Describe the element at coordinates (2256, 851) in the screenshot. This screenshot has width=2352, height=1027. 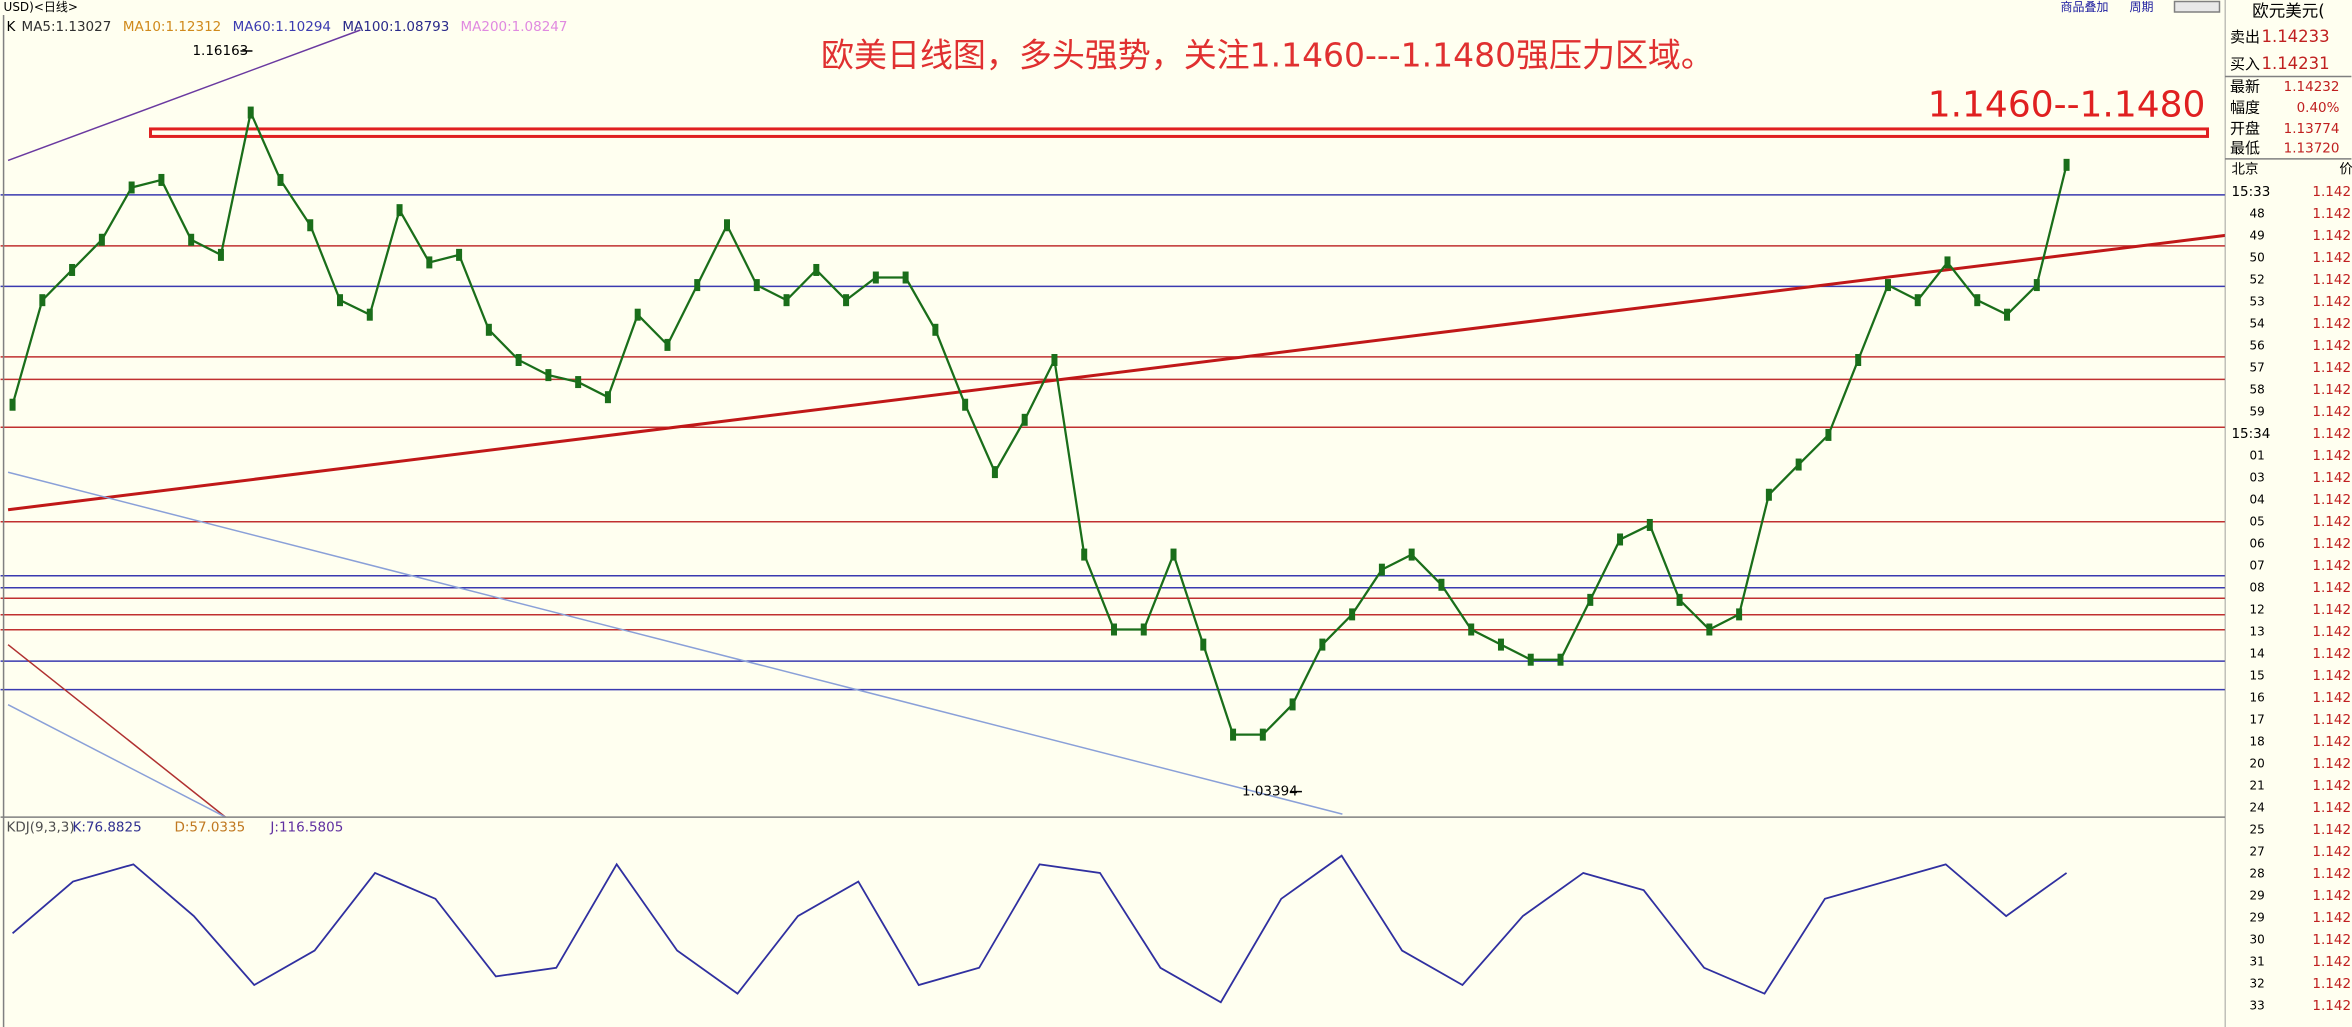
I see `tick-time: 27` at that location.